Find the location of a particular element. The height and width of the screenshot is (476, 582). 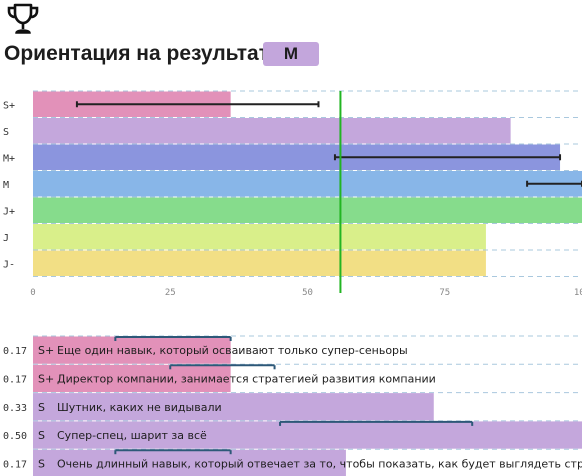

y-tick-label: S is located at coordinates (6, 132).